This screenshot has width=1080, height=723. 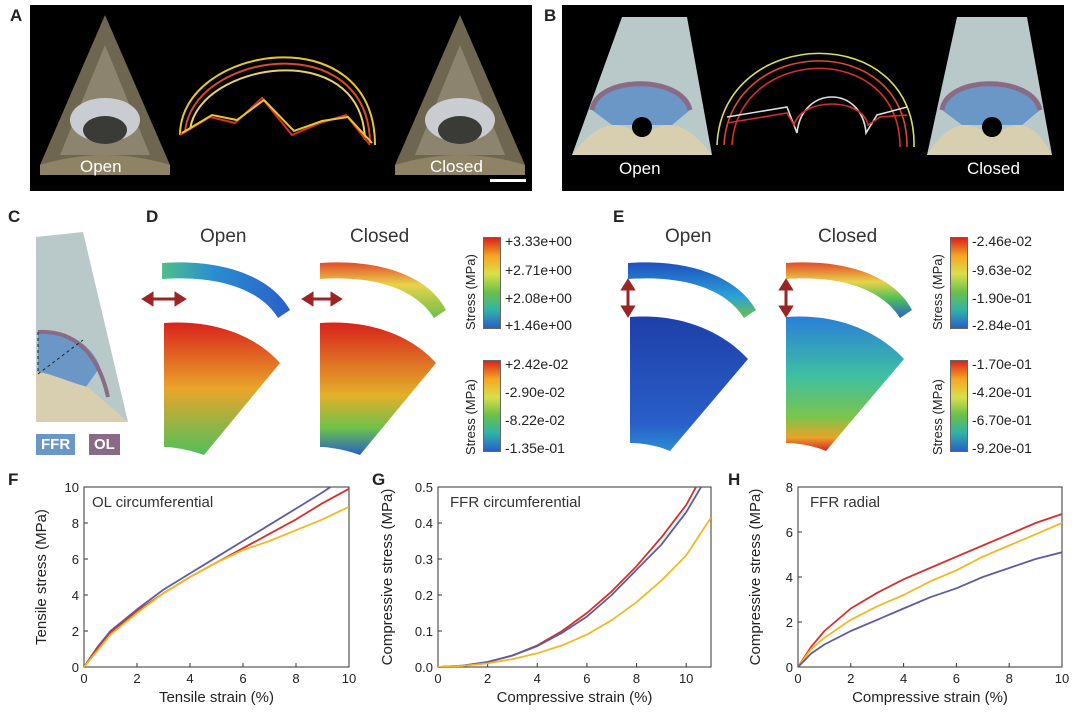 I want to click on scale-bar, so click(x=508, y=180).